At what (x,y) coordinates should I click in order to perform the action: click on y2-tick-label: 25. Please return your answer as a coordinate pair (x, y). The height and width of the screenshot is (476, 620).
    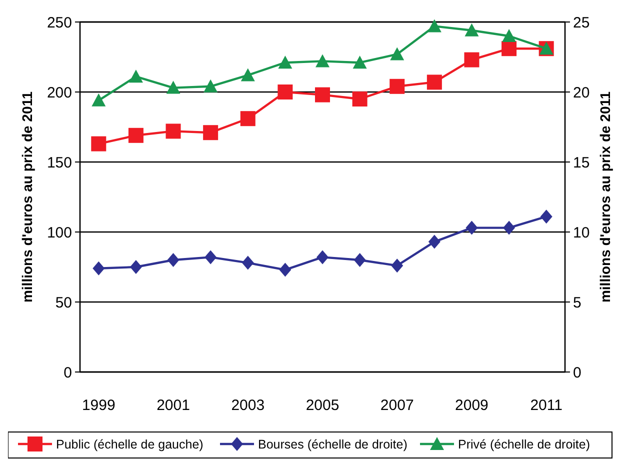
    Looking at the image, I should click on (581, 23).